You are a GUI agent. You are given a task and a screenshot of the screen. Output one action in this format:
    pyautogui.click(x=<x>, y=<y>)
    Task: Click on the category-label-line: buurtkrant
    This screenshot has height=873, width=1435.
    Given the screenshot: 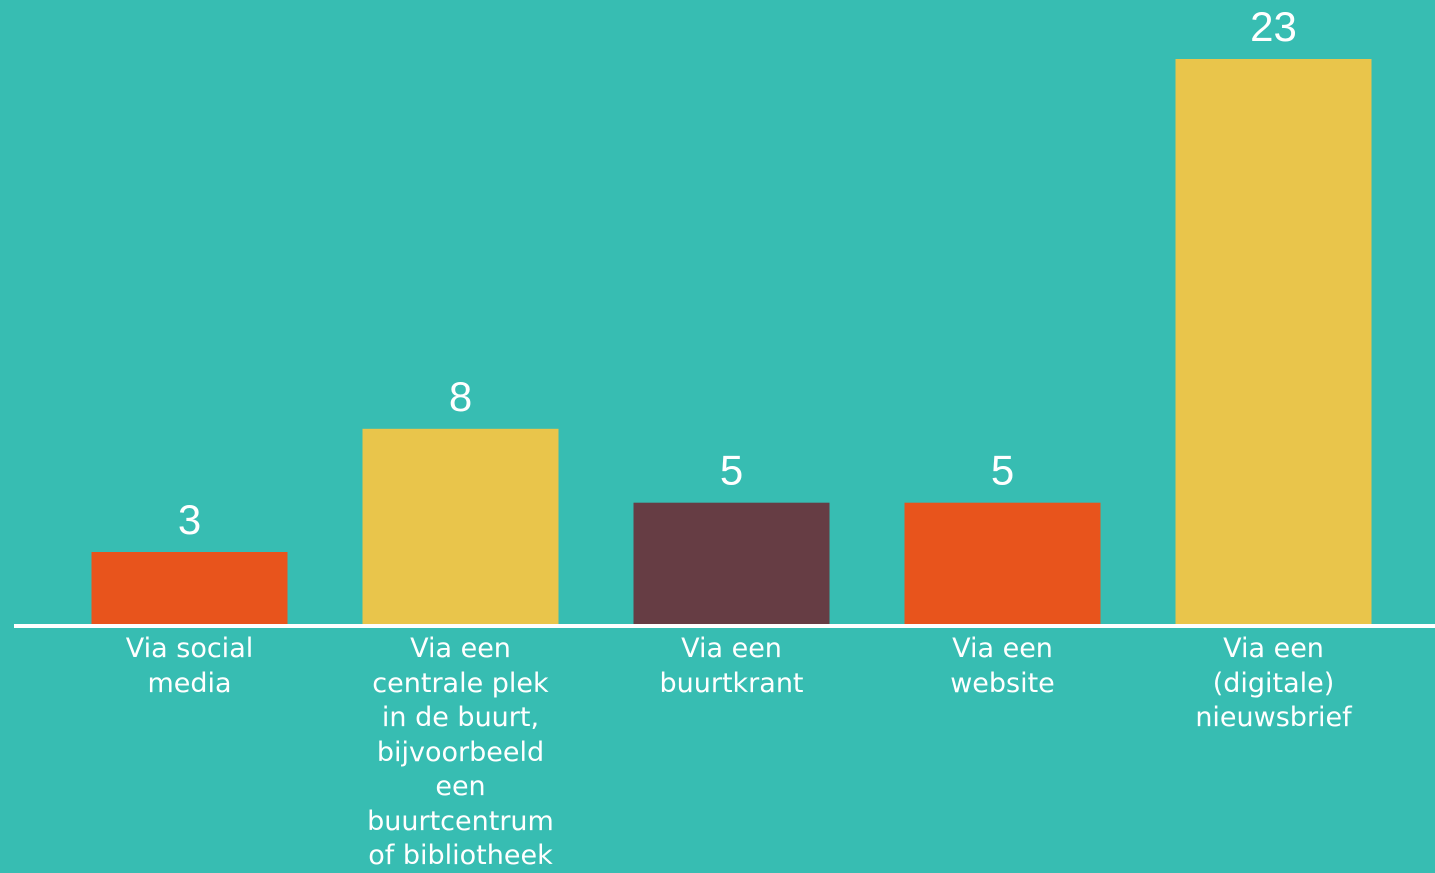 What is the action you would take?
    pyautogui.click(x=731, y=683)
    